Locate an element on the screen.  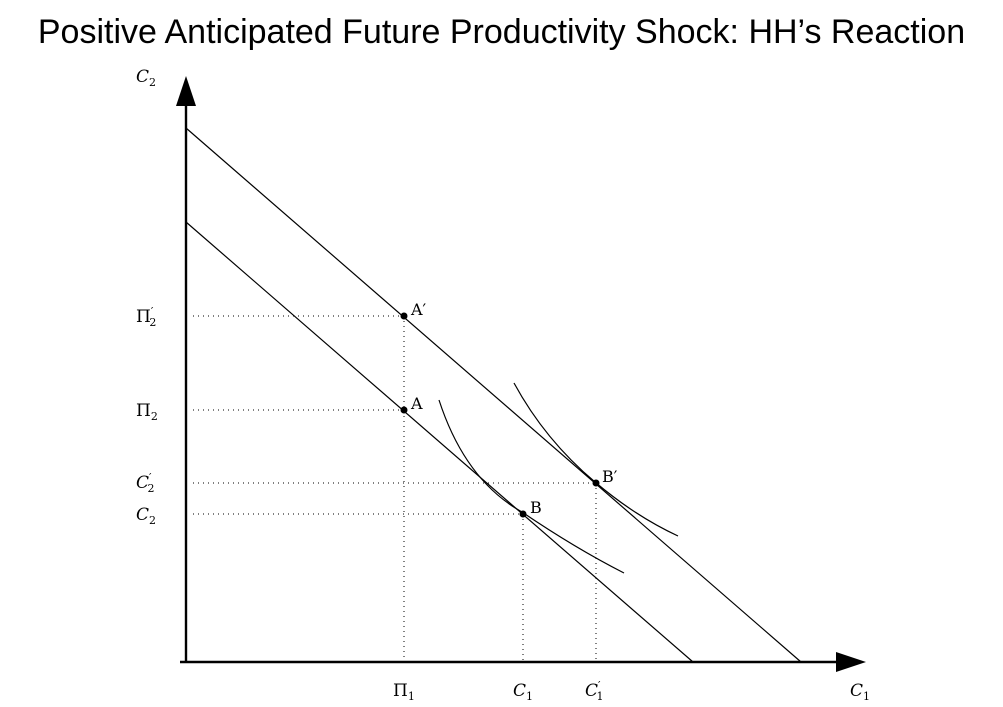
point-b-prime-label: B′ is located at coordinates (610, 476).